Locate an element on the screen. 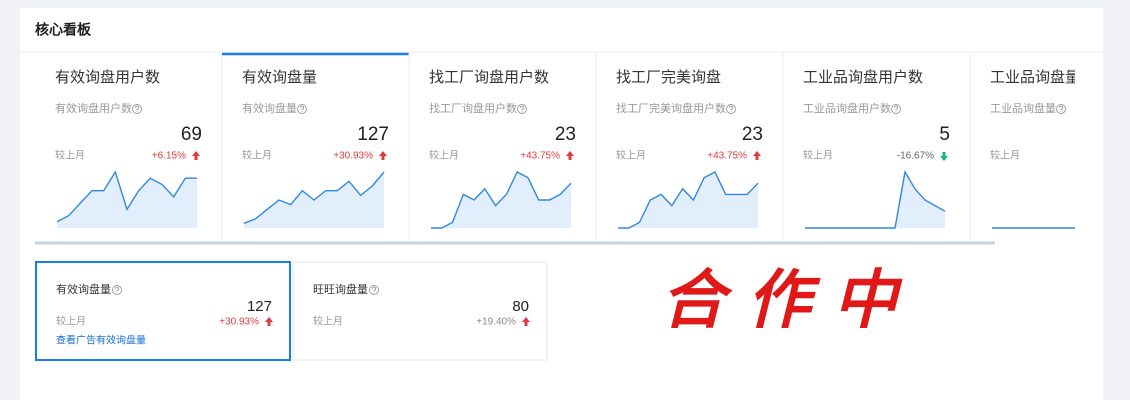  metric-card-small: 旺旺询盘量 80 较上月 +19.40% is located at coordinates (420, 311).